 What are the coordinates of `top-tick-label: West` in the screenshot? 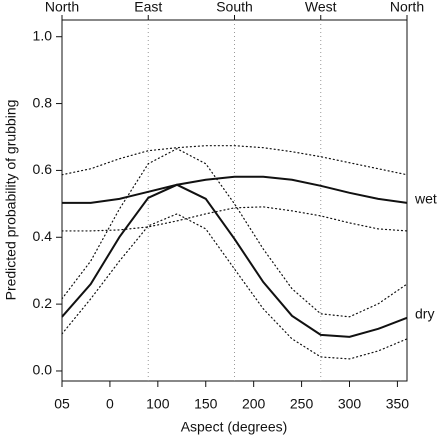 It's located at (321, 7).